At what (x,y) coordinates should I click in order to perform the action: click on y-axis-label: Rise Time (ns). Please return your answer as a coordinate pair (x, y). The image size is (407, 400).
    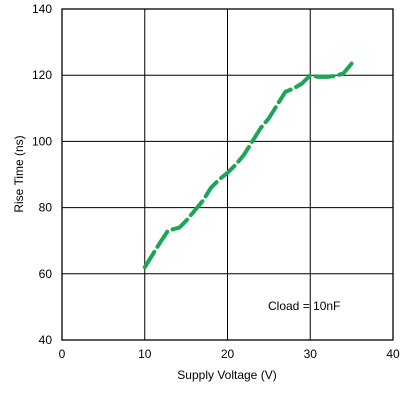
    Looking at the image, I should click on (19, 173).